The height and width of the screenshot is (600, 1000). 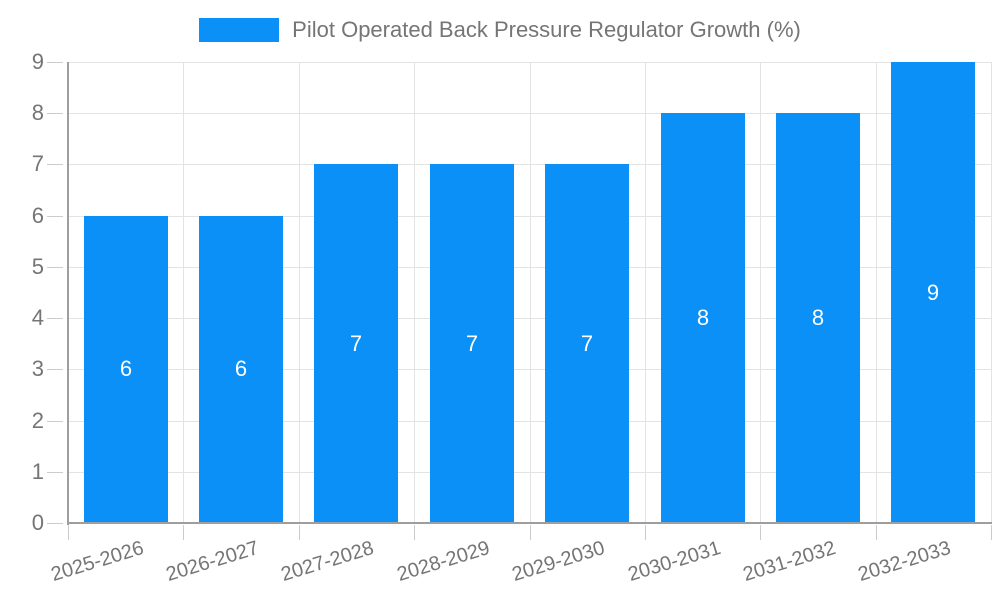 I want to click on y-tick-label: 7, so click(x=37, y=163).